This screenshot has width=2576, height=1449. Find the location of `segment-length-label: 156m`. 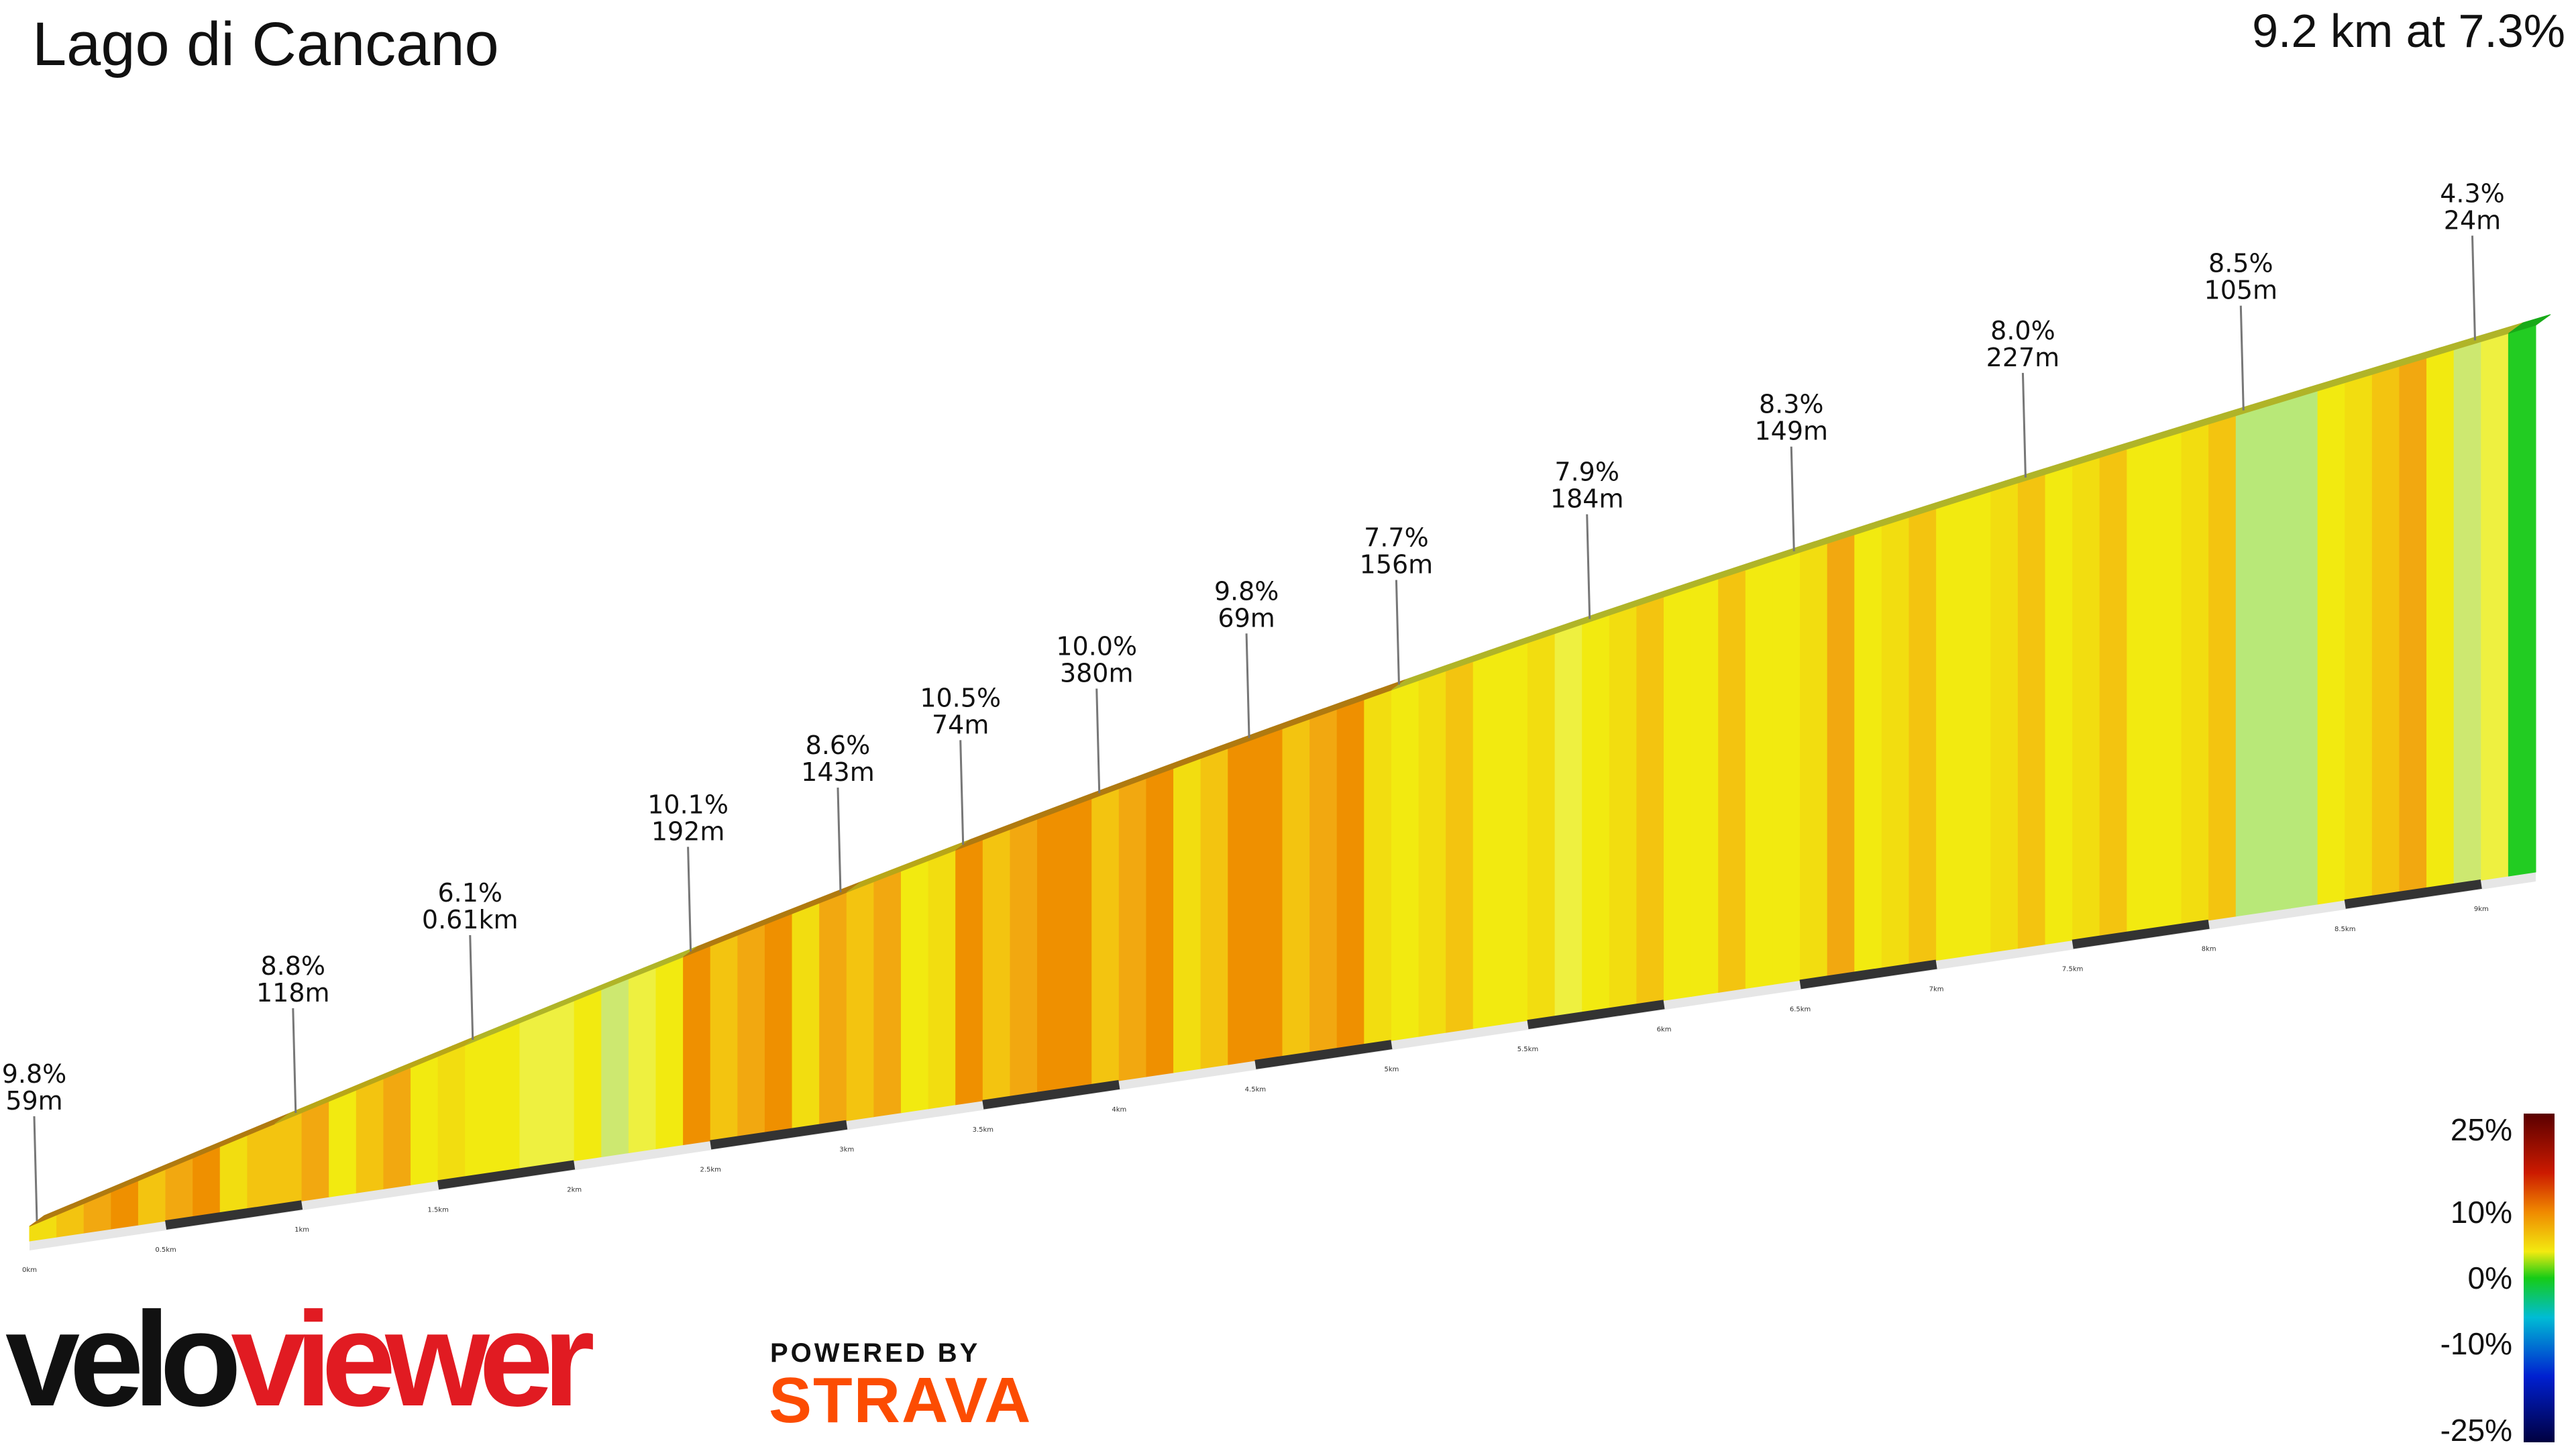

segment-length-label: 156m is located at coordinates (1397, 565).